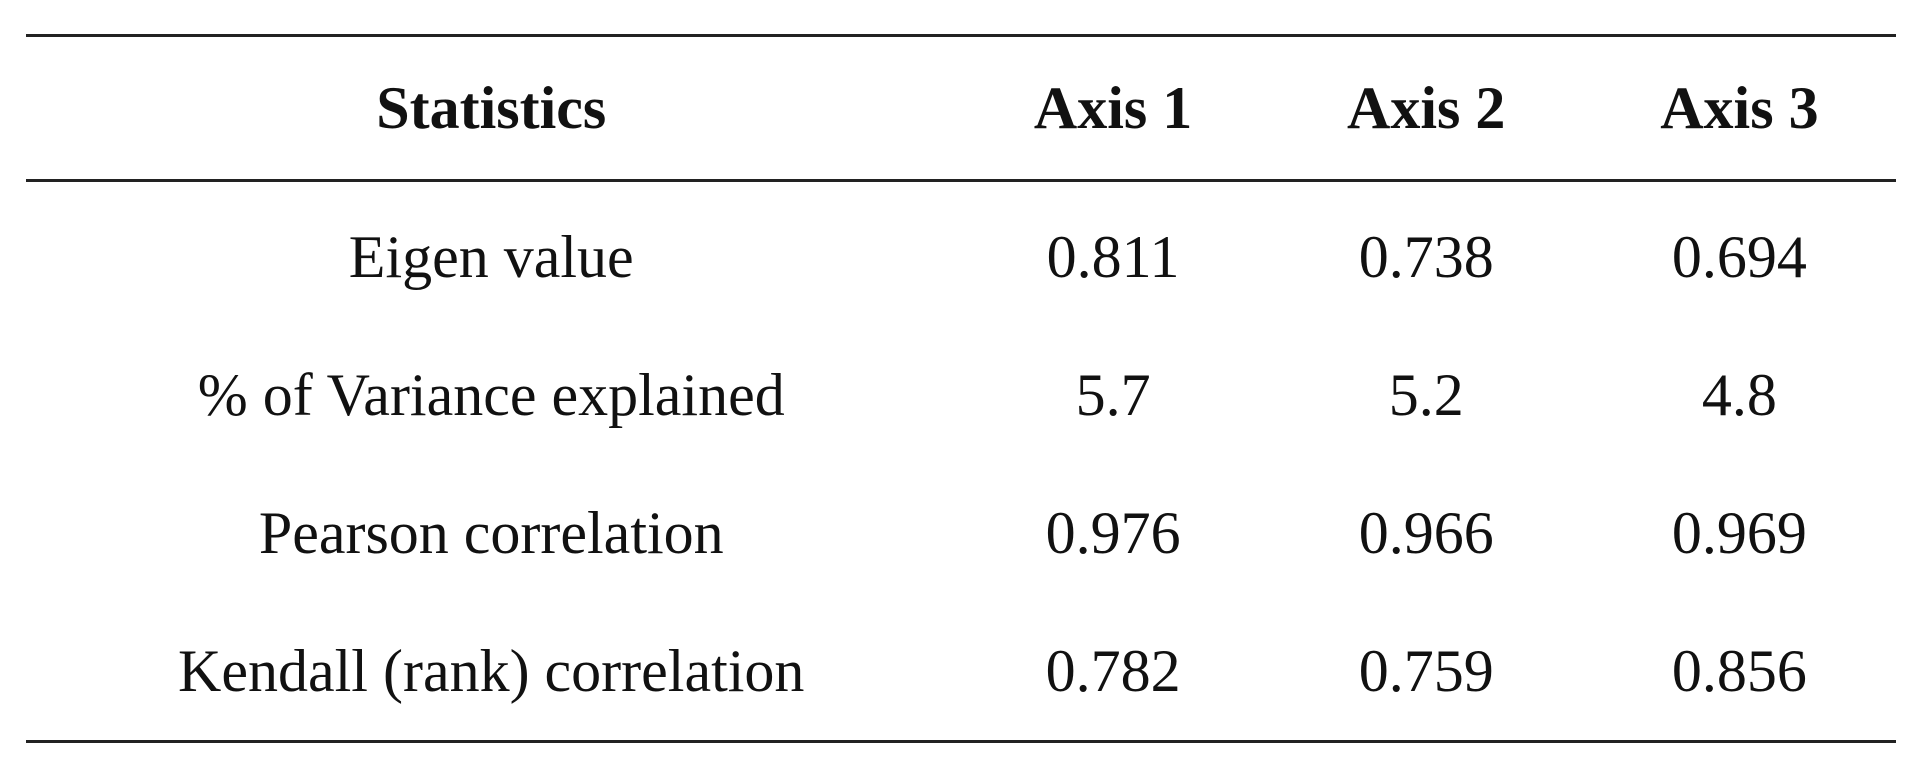 This screenshot has width=1912, height=766. Describe the element at coordinates (1426, 256) in the screenshot. I see `cell-value: 0.738` at that location.